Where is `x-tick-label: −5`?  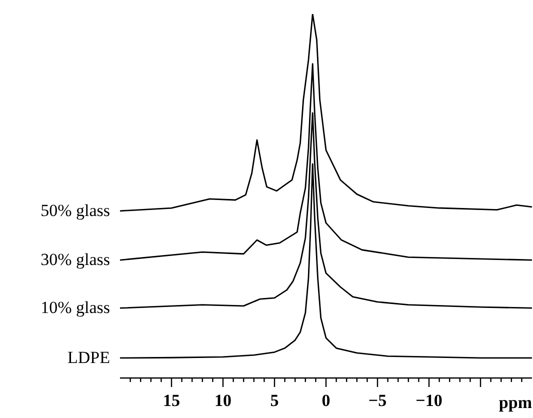
x-tick-label: −5 is located at coordinates (377, 400).